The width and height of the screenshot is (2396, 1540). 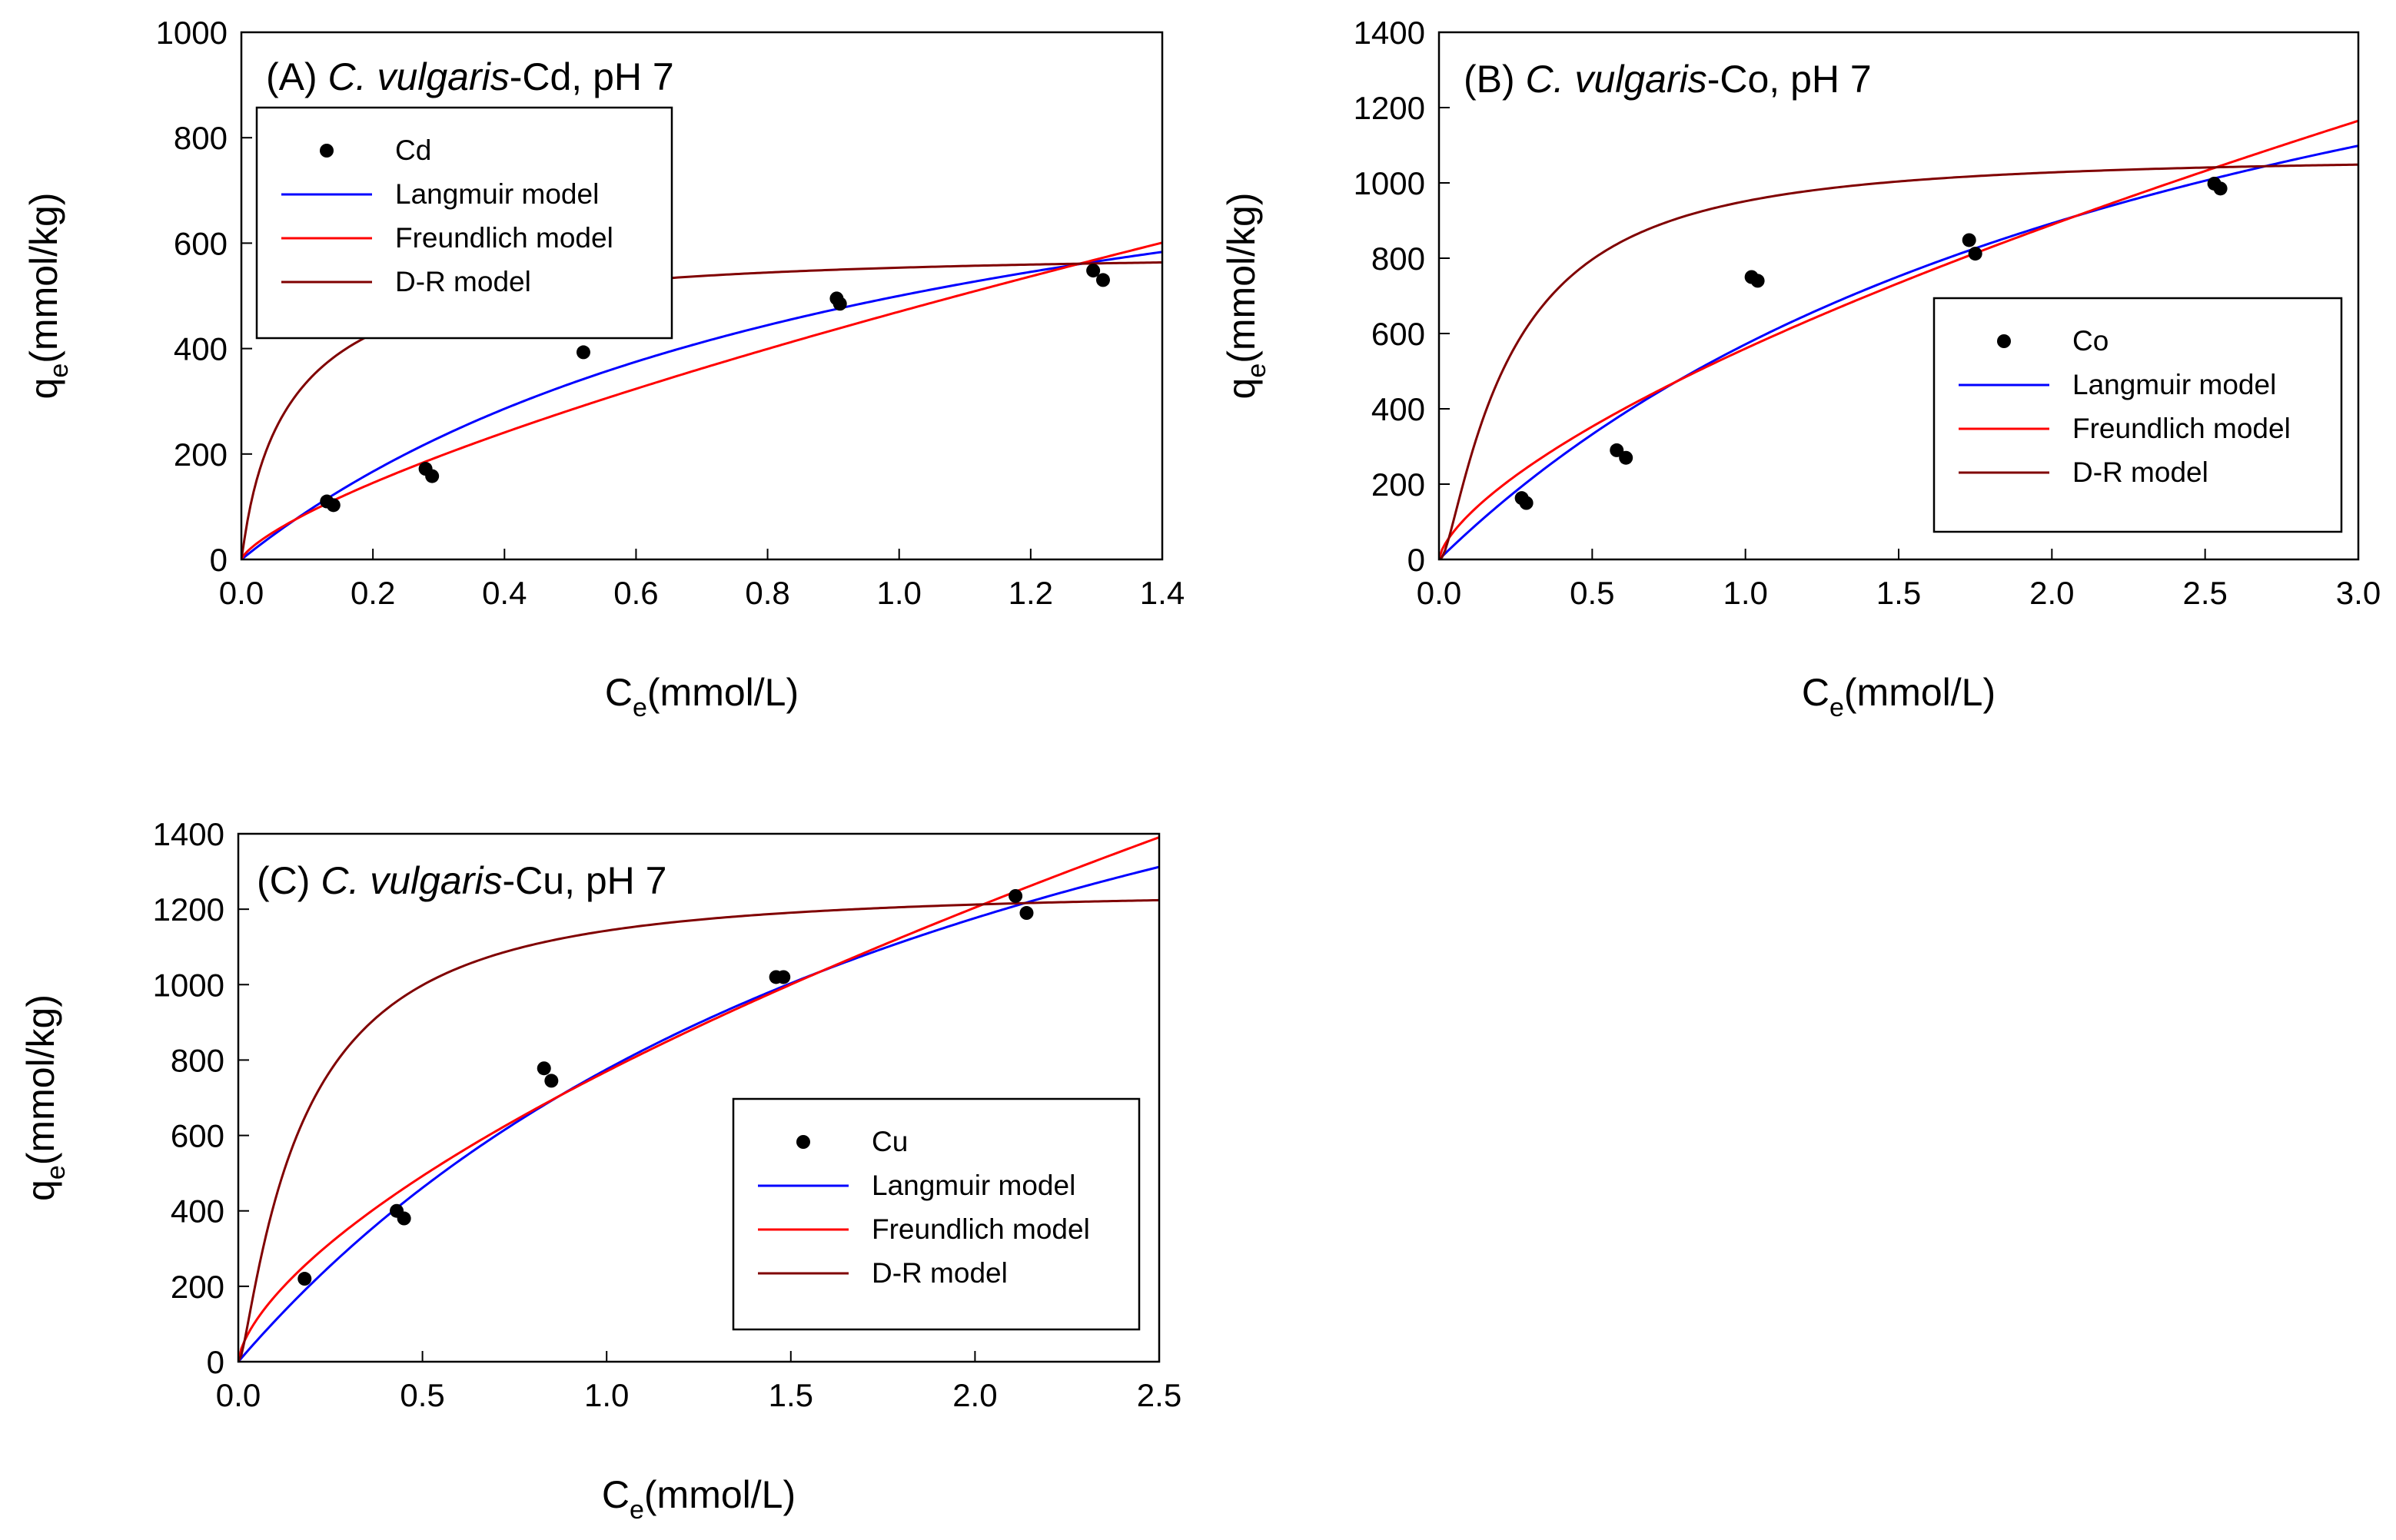 What do you see at coordinates (1398, 409) in the screenshot?
I see `chart-b-ytick-label: 400` at bounding box center [1398, 409].